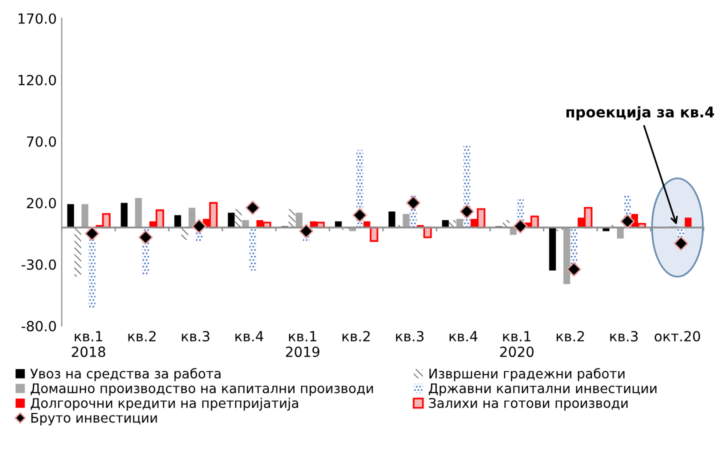 The width and height of the screenshot is (726, 459). What do you see at coordinates (89, 344) in the screenshot?
I see `x-tick-label: кв.1 2018` at bounding box center [89, 344].